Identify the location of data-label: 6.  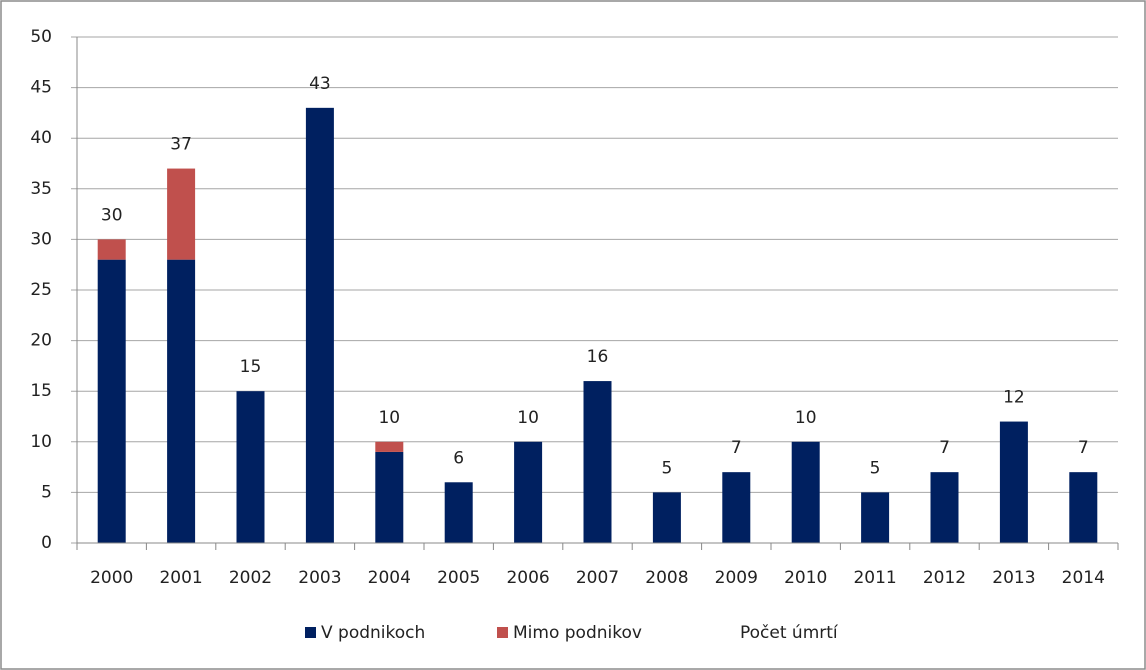
(458, 458).